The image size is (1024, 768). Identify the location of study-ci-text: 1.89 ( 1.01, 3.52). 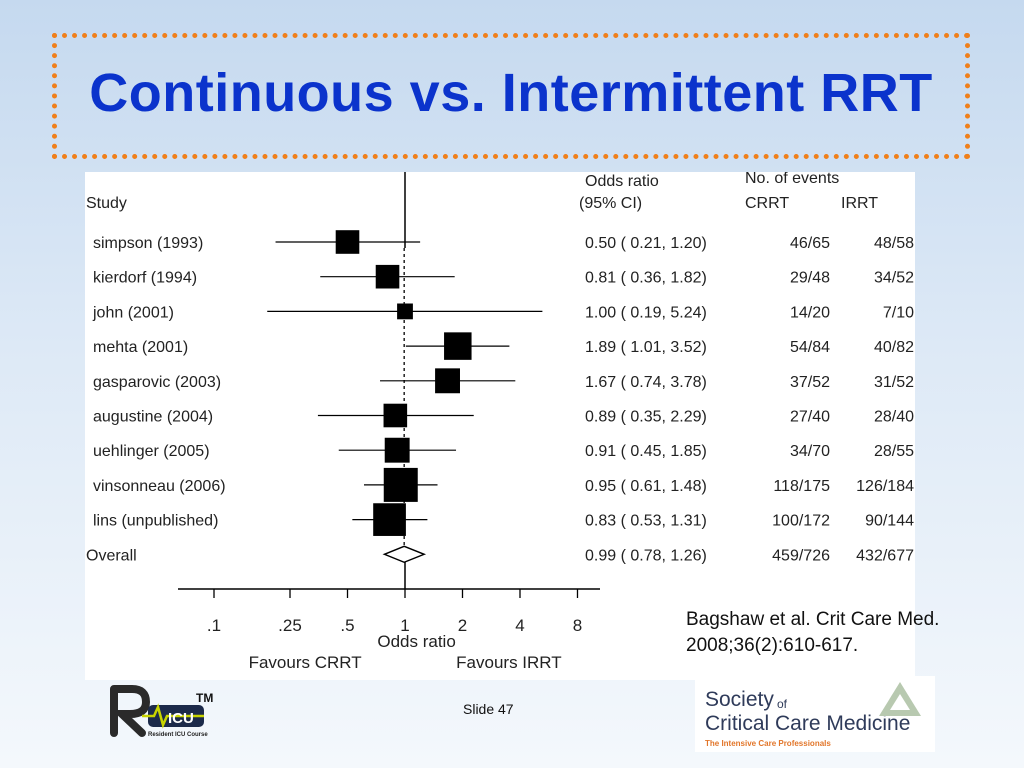
(646, 347).